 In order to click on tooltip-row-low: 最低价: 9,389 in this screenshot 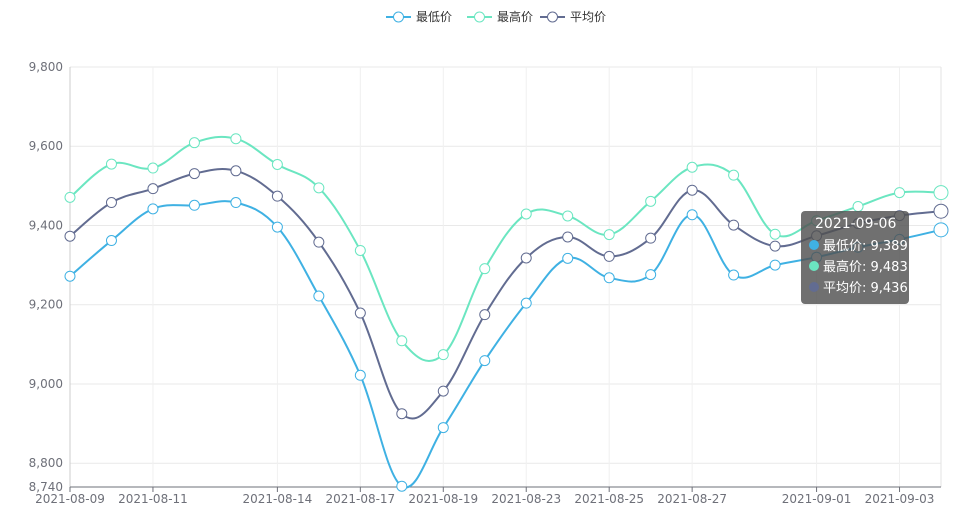, I will do `click(858, 244)`.